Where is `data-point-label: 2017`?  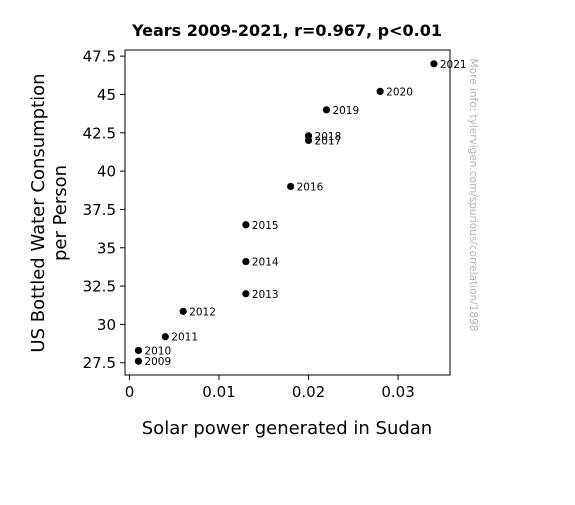 data-point-label: 2017 is located at coordinates (328, 141).